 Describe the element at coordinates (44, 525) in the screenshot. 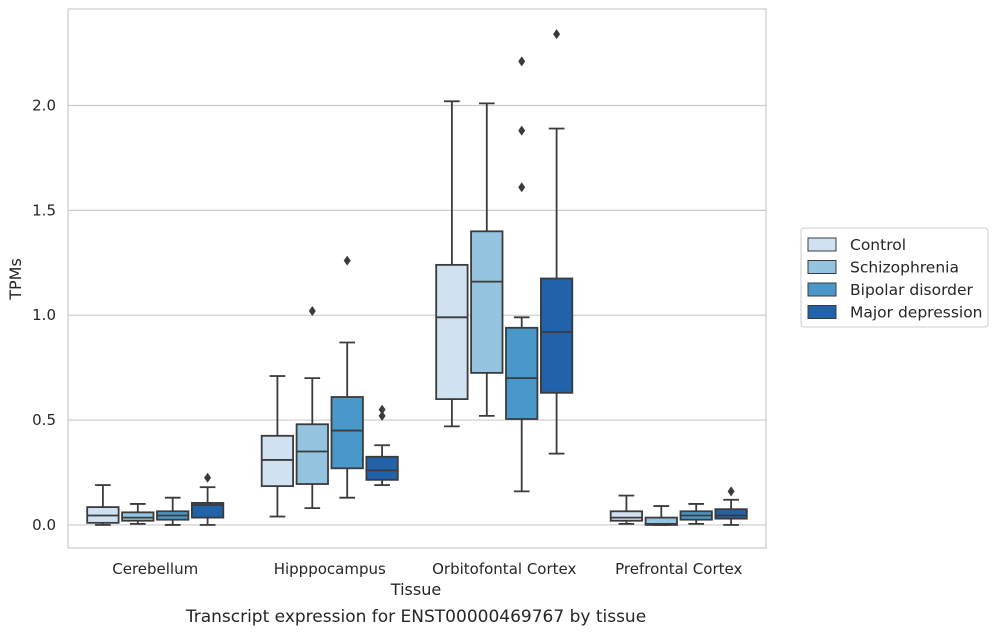

I see `y-tick-label: 0.0` at that location.